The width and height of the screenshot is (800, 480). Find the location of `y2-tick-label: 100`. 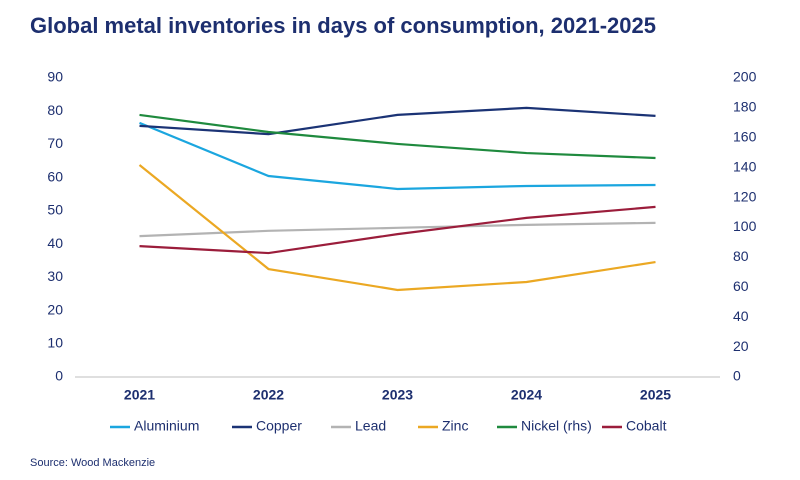

y2-tick-label: 100 is located at coordinates (745, 226).